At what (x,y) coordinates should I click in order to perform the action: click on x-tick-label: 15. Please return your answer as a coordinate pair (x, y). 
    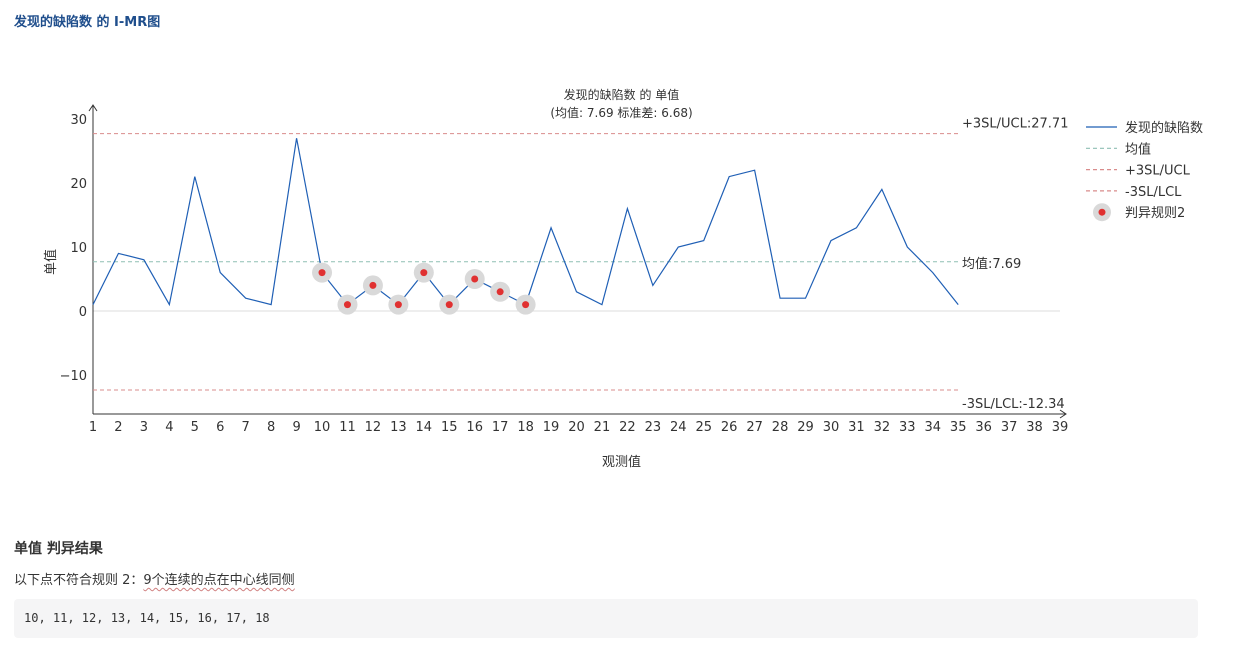
    Looking at the image, I should click on (449, 427).